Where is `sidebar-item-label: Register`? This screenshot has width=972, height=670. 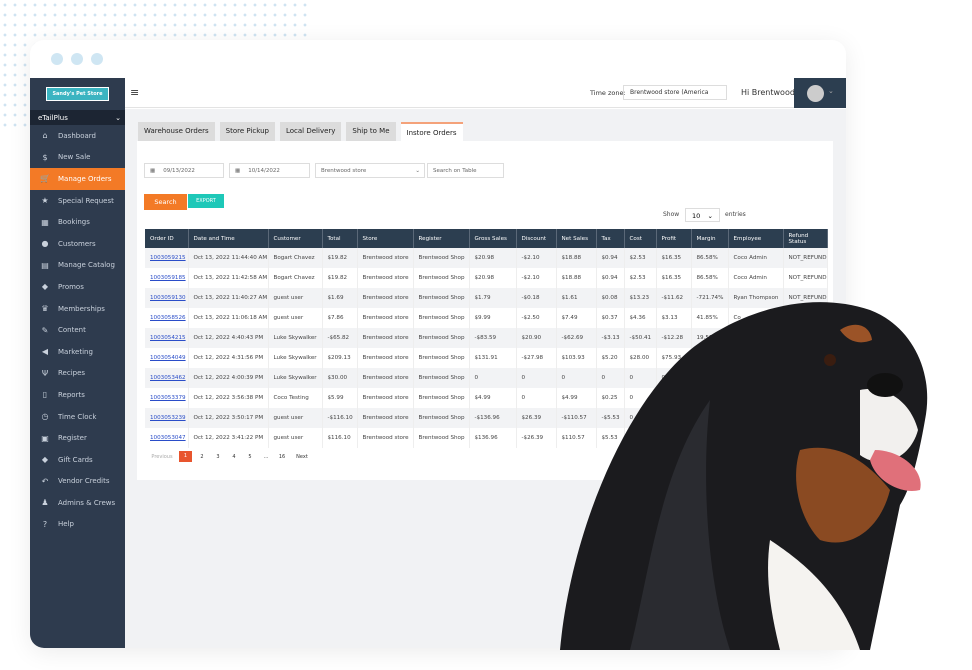 sidebar-item-label: Register is located at coordinates (72, 438).